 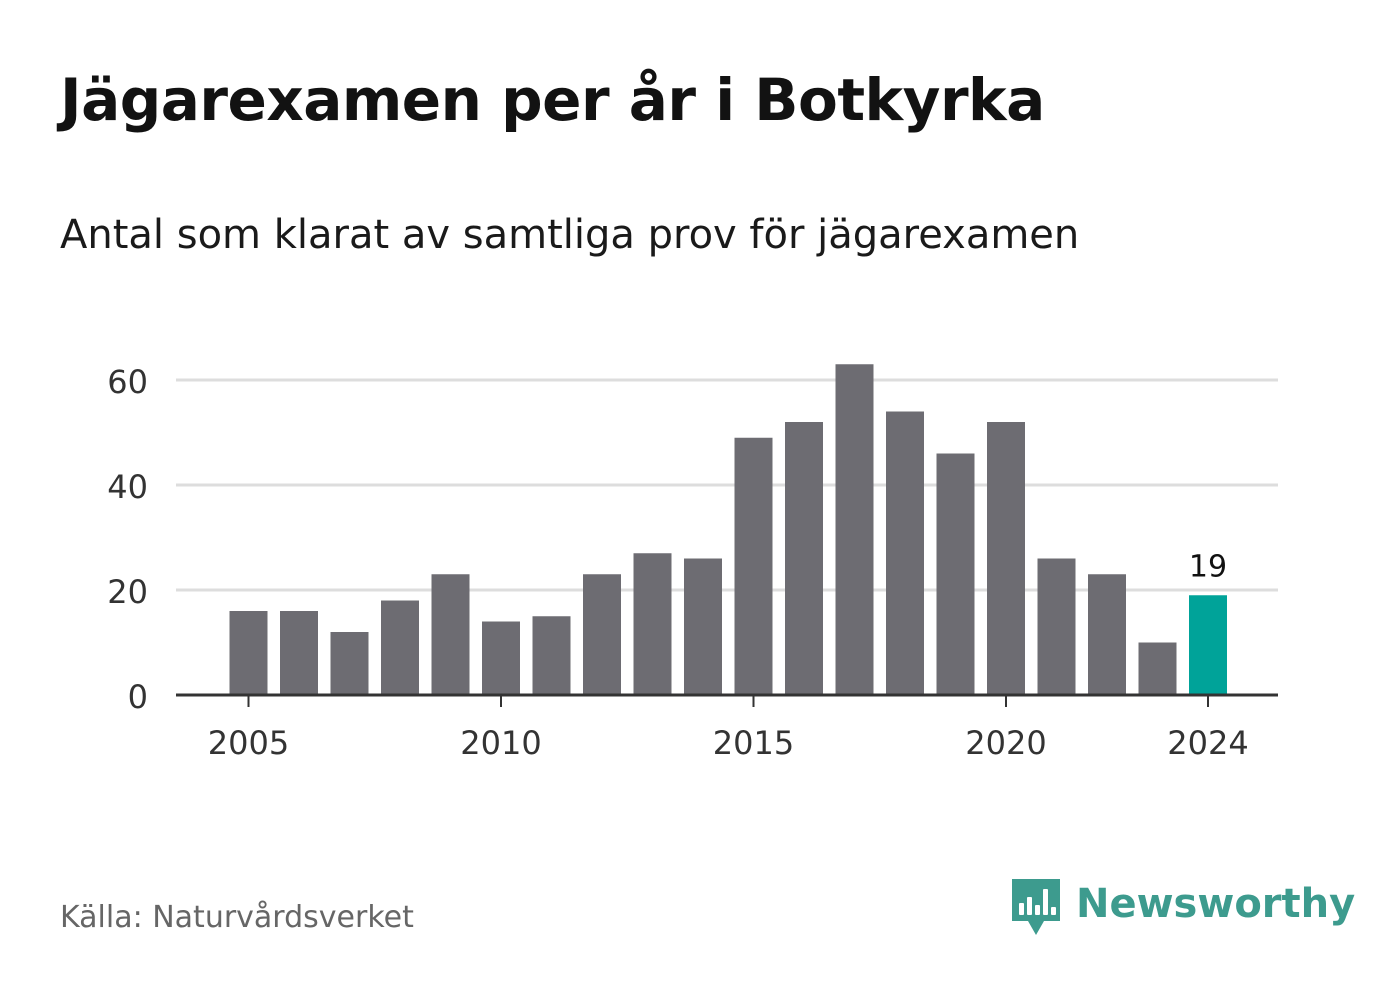 I want to click on x-tick-label: 2010, so click(x=500, y=743).